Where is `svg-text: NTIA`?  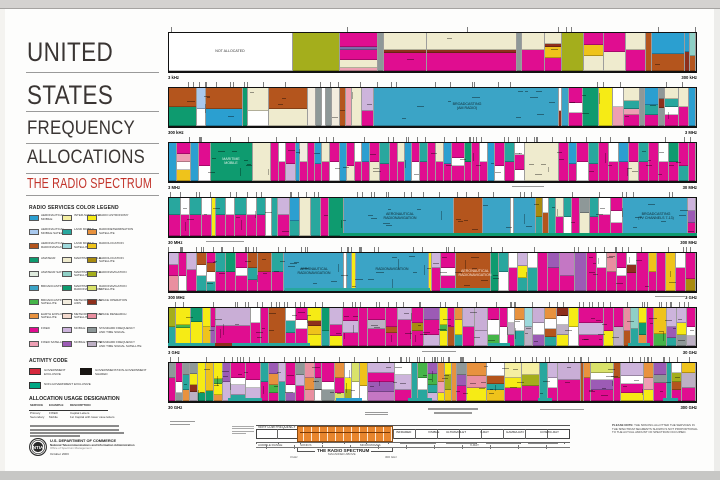 svg-text: NTIA is located at coordinates (38, 446).